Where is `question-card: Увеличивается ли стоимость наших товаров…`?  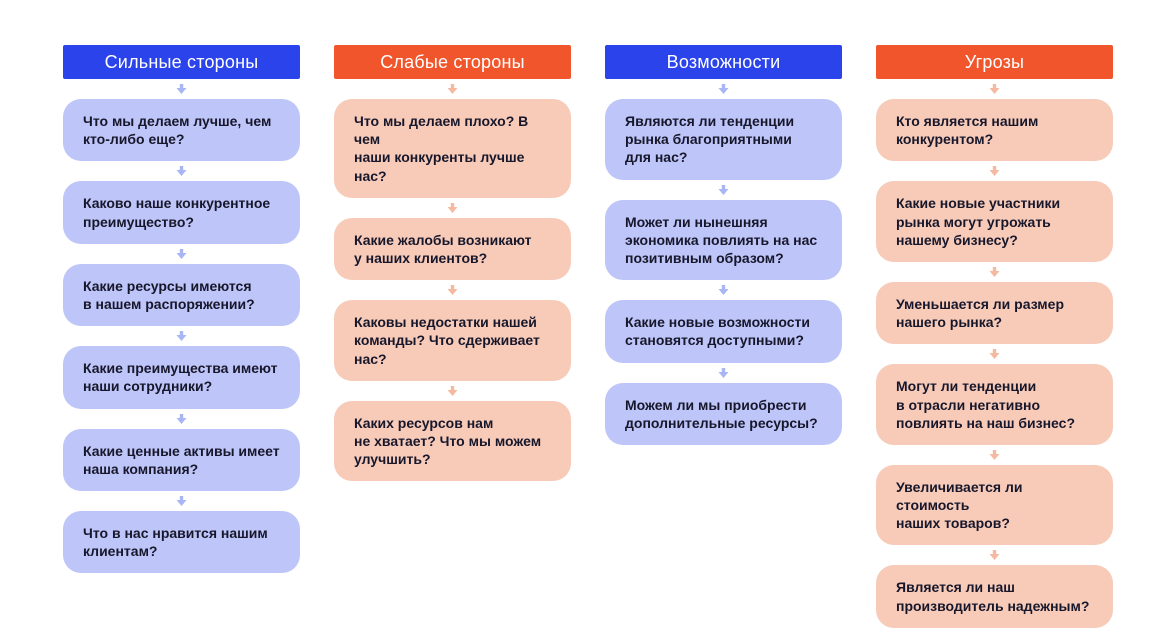 question-card: Увеличивается ли стоимость наших товаров… is located at coordinates (994, 505).